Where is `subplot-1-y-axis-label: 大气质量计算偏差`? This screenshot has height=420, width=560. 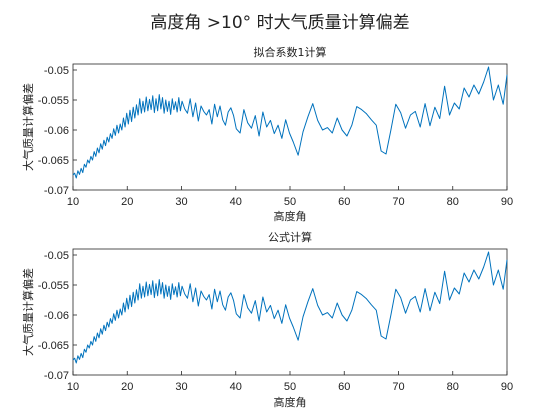 subplot-1-y-axis-label: 大气质量计算偏差 is located at coordinates (28, 127).